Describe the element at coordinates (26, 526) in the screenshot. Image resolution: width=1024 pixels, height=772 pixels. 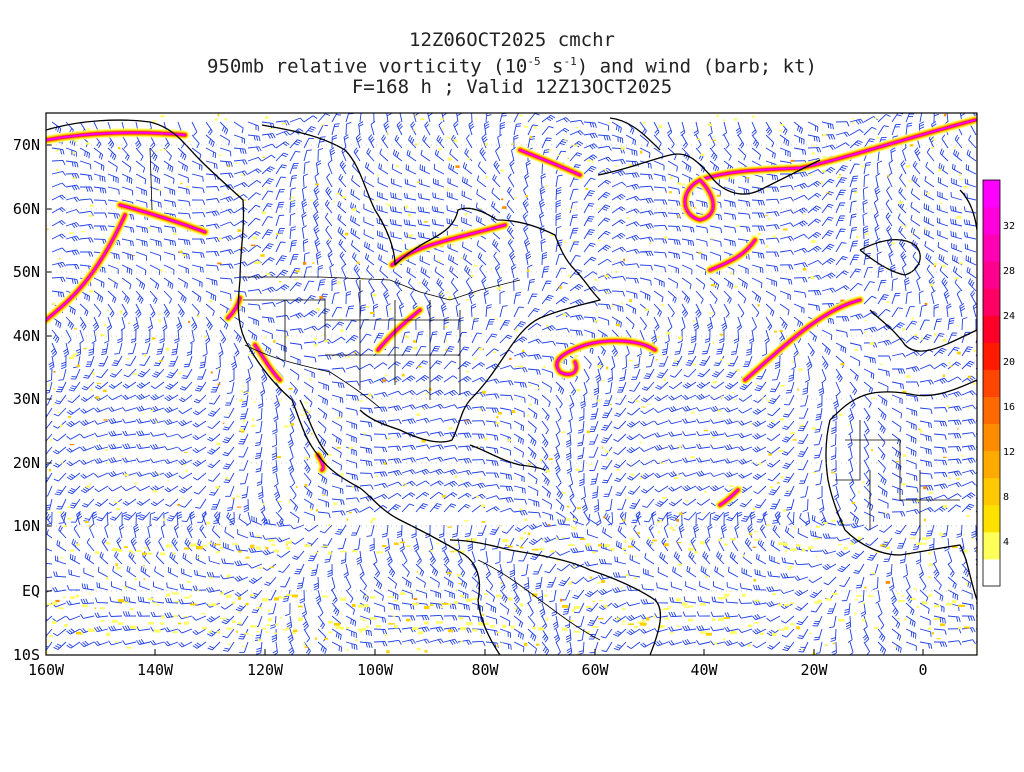
I see `lat-label: 10N` at that location.